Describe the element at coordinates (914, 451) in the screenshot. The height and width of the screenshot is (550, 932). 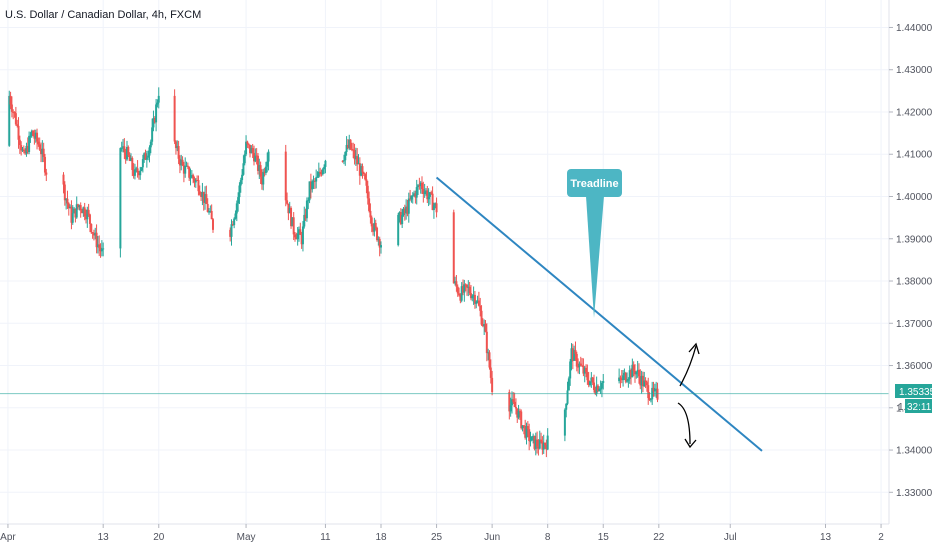
I see `y-tick-label: 1.34000` at that location.